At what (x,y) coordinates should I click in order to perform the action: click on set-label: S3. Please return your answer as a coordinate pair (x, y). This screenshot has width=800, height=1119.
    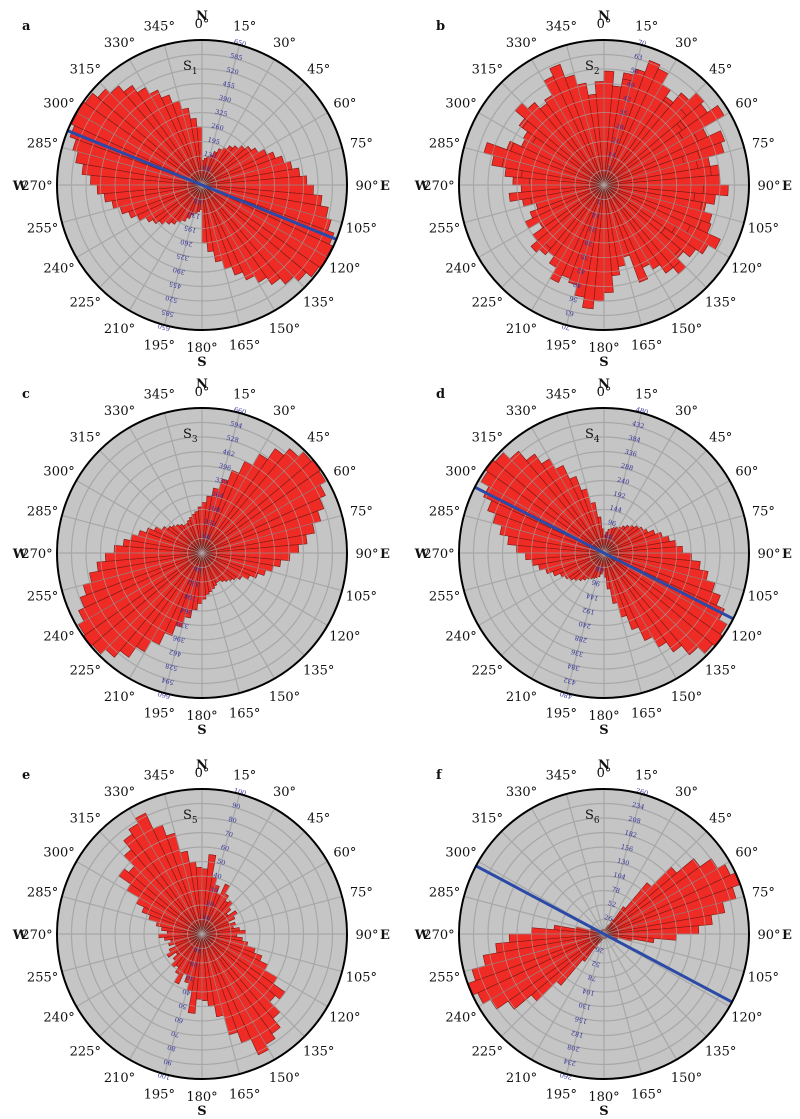
    Looking at the image, I should click on (190, 436).